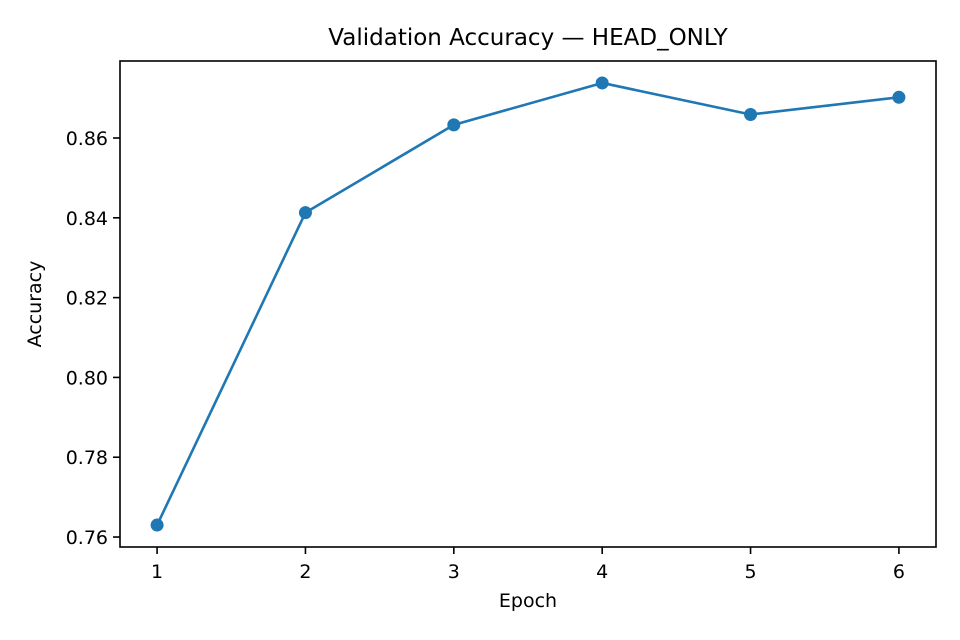 This screenshot has width=960, height=640. I want to click on x-axis-label: Epoch, so click(528, 601).